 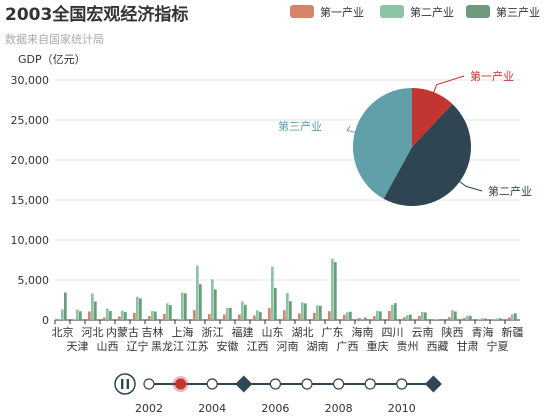 What do you see at coordinates (125, 384) in the screenshot?
I see `pause-button` at bounding box center [125, 384].